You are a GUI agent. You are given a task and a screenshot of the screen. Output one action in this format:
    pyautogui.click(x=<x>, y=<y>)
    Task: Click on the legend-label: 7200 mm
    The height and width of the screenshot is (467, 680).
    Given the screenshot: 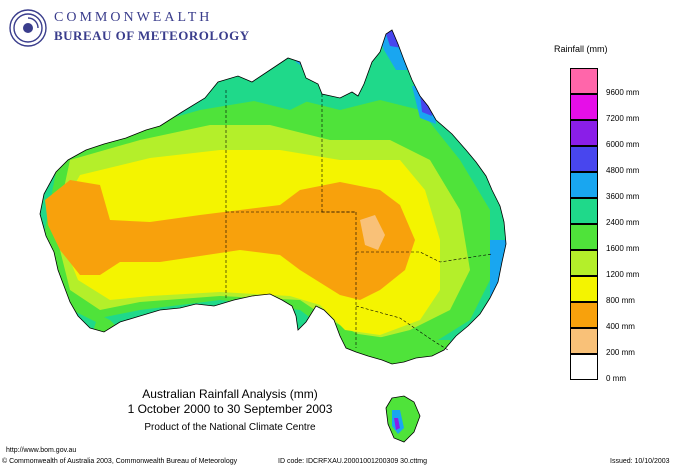 What is the action you would take?
    pyautogui.click(x=623, y=118)
    